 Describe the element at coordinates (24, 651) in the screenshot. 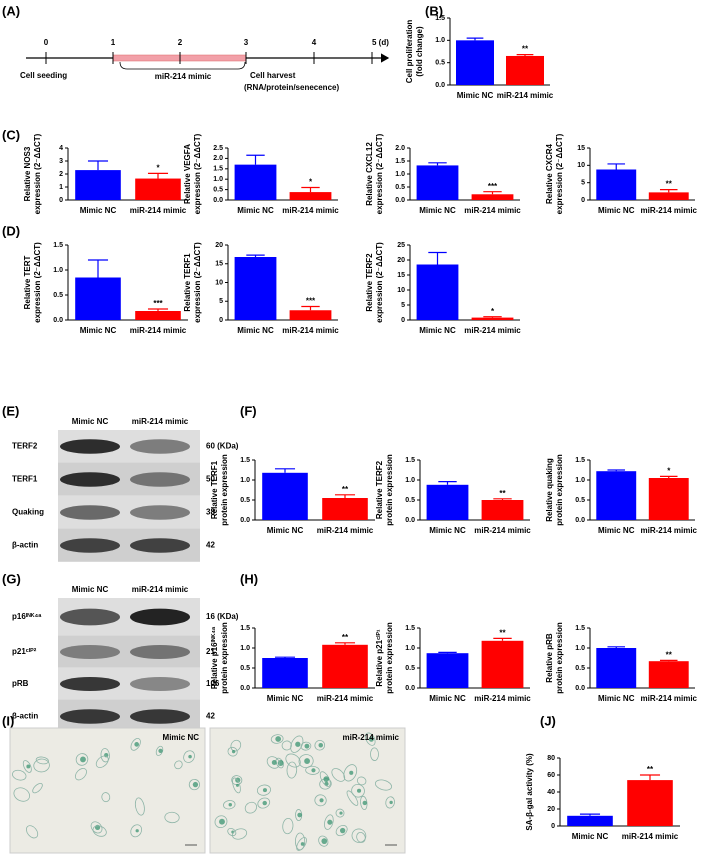

I see `blot-protein: p21ᶜᴵᴾ²` at that location.